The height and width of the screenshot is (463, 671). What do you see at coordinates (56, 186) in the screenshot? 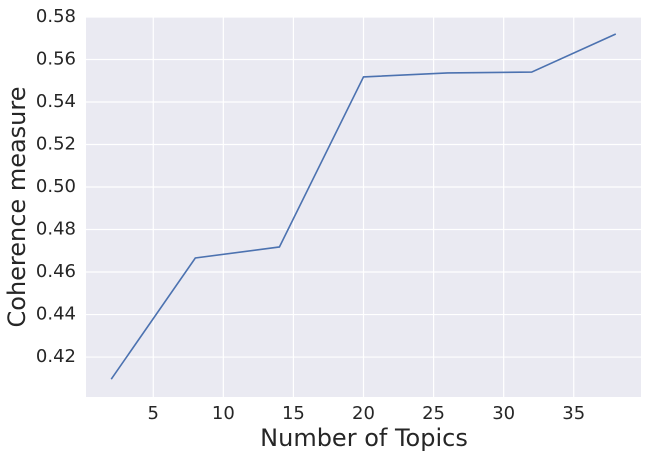
I see `y-tick-label: 0.50` at bounding box center [56, 186].